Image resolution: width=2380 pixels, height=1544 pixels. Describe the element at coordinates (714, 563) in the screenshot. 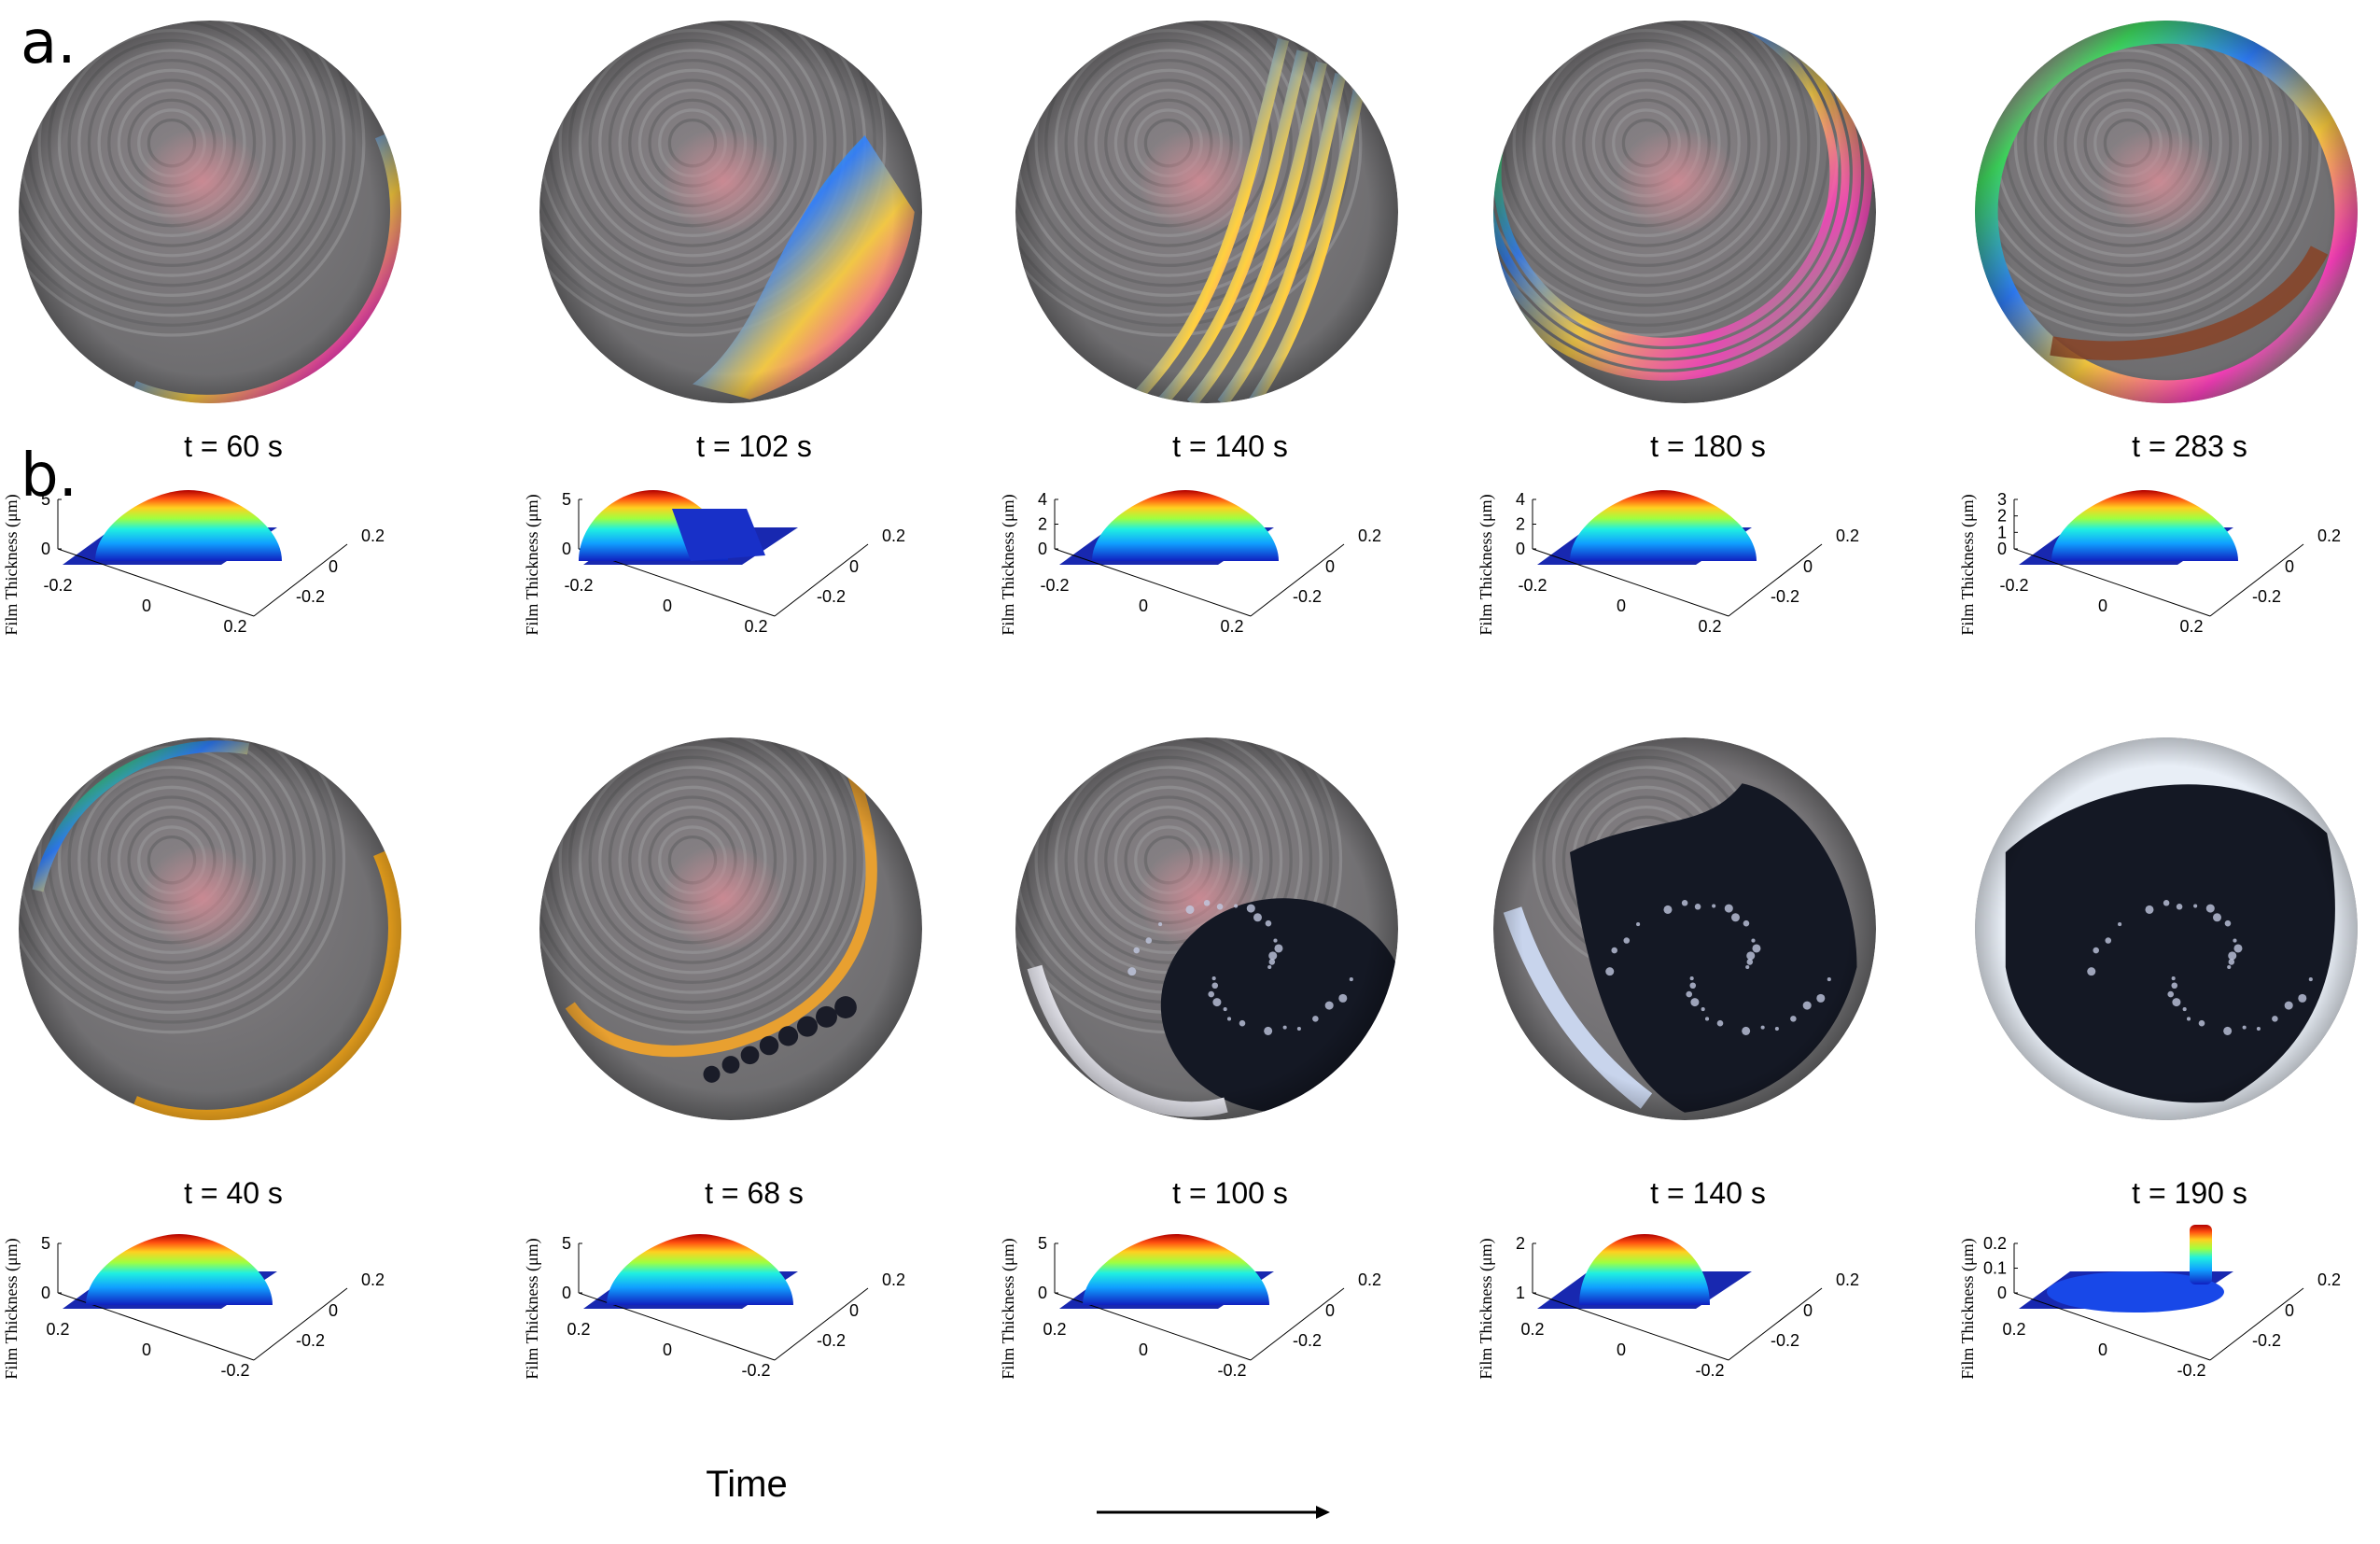

I see `thickness-surface-plot: Film Thickness (μm) 05-0.200.20.20-0.2` at that location.